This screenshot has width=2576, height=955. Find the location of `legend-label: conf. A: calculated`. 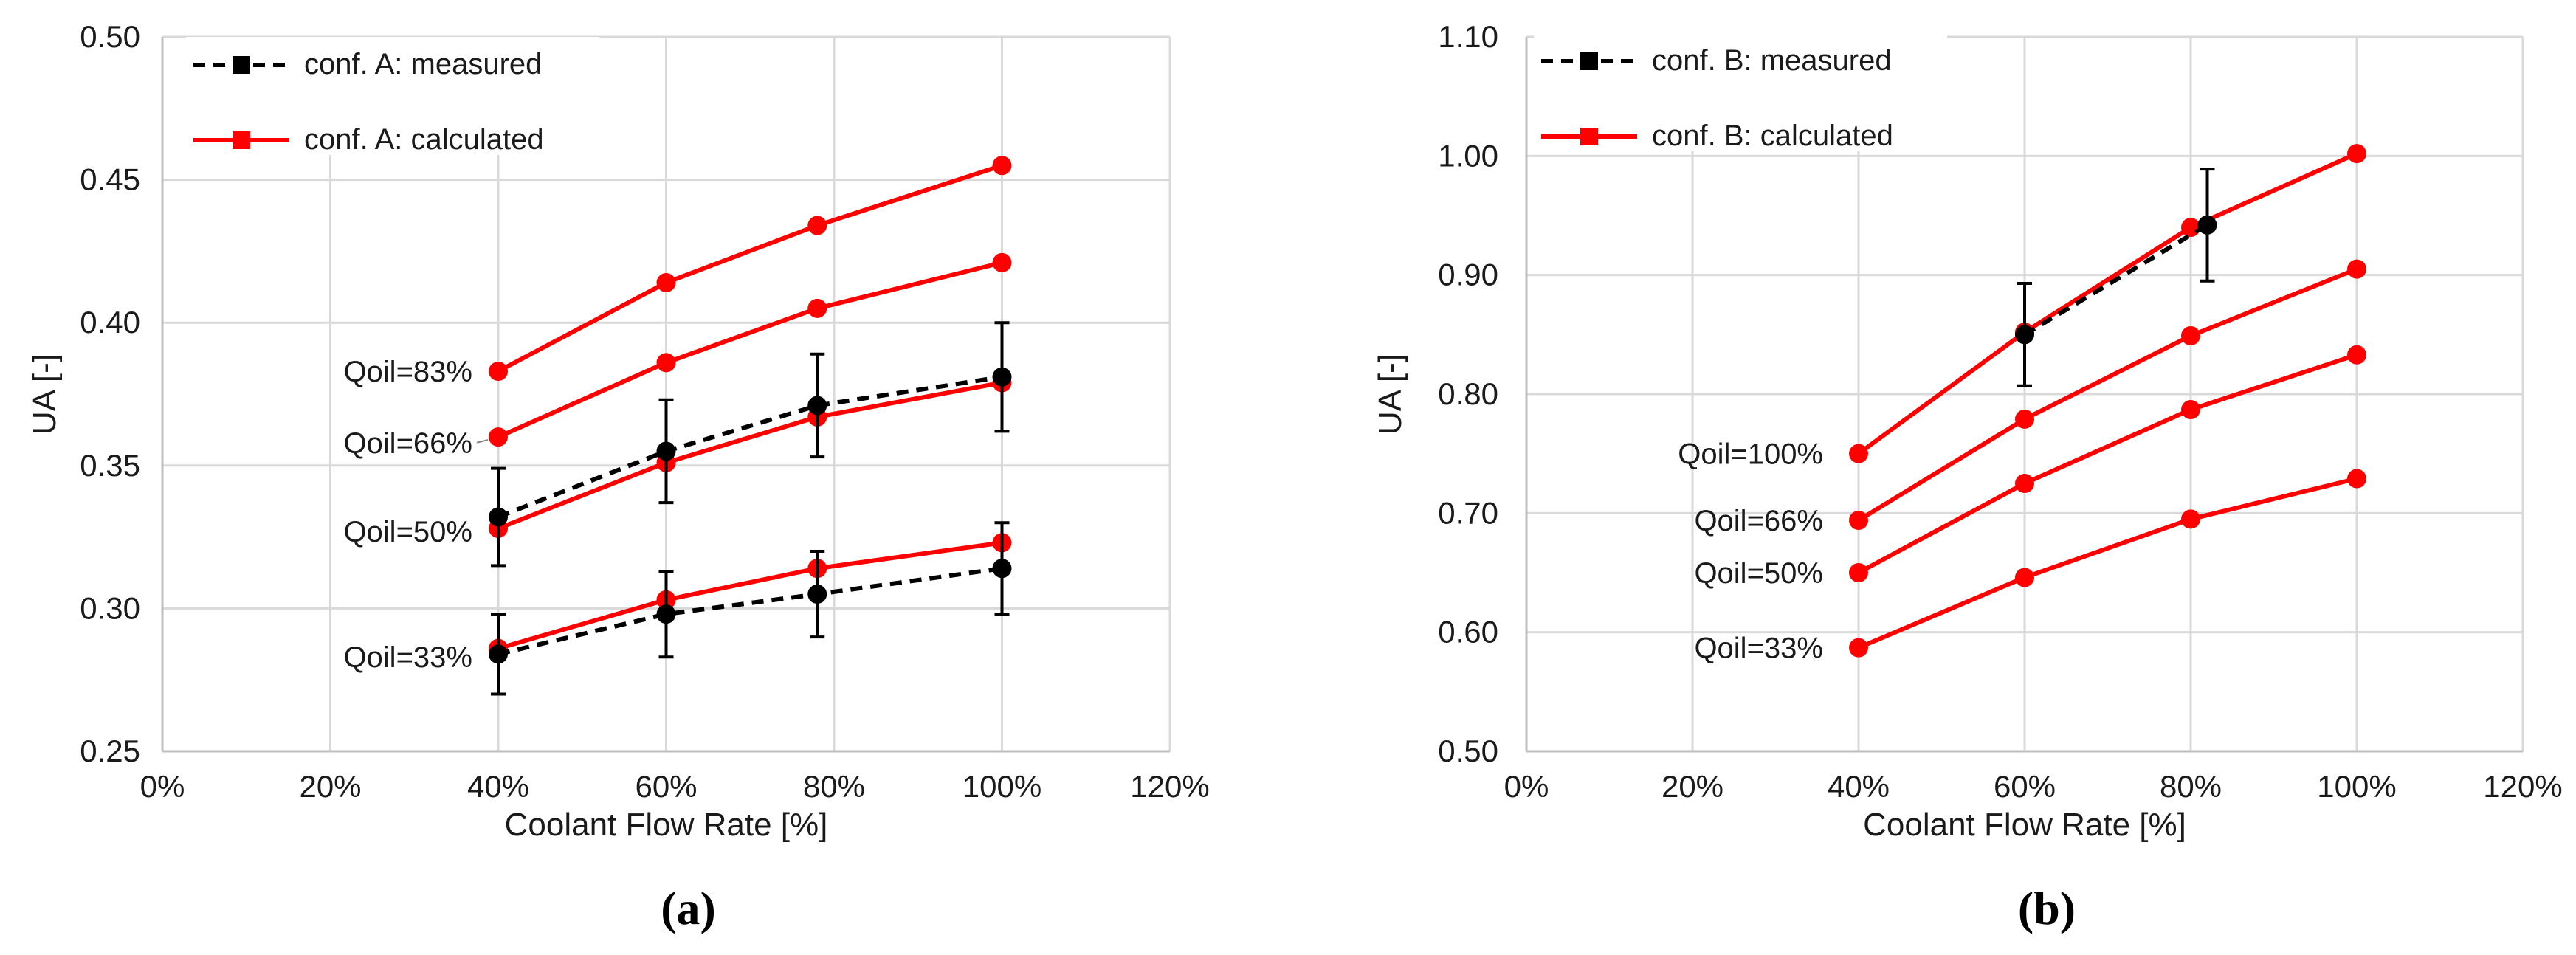

legend-label: conf. A: calculated is located at coordinates (424, 139).